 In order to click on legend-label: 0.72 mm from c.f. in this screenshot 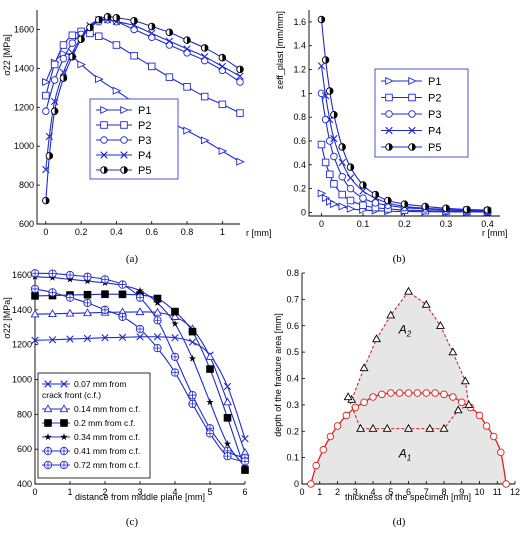, I will do `click(107, 465)`.